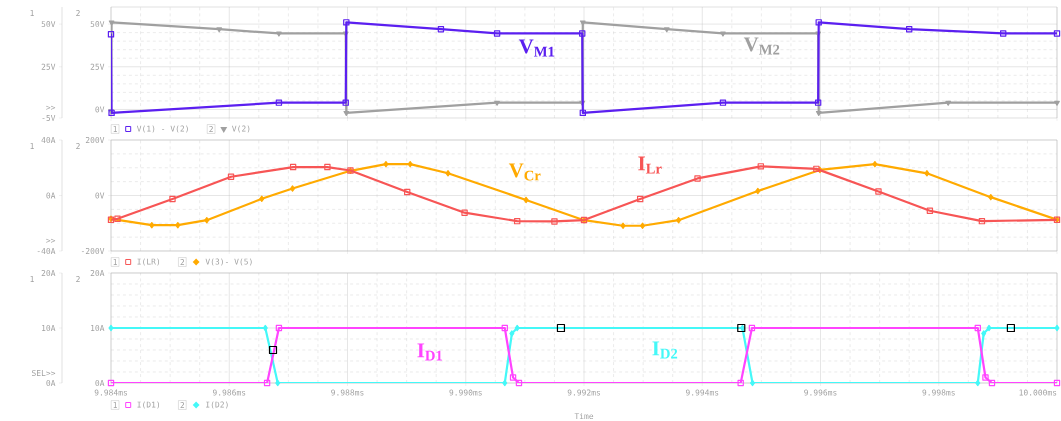 This screenshot has width=1061, height=421. What do you see at coordinates (536, 48) in the screenshot?
I see `annotation: V$_{M1}$` at bounding box center [536, 48].